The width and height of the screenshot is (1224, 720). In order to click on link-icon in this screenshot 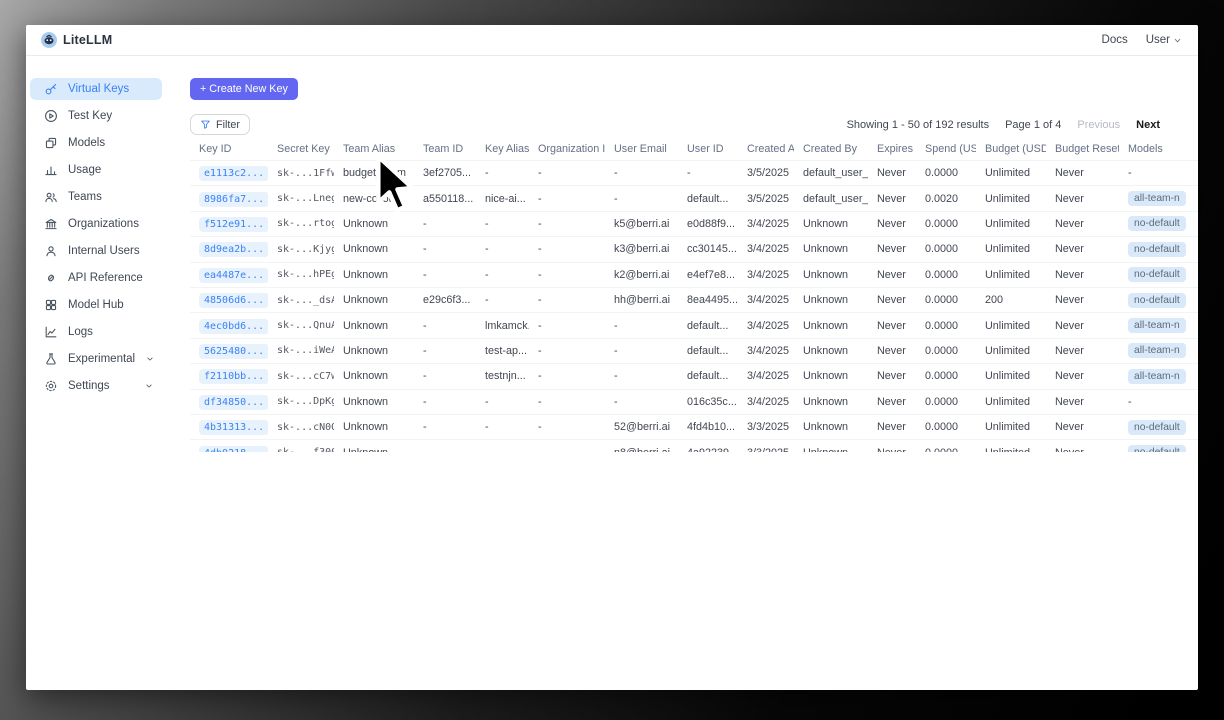, I will do `click(51, 278)`.